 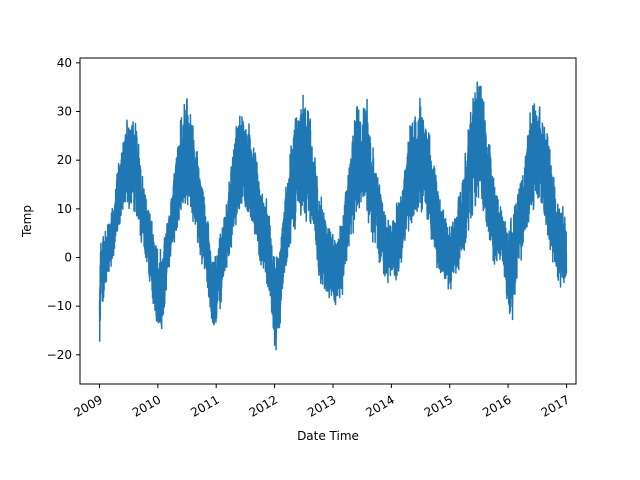 What do you see at coordinates (328, 436) in the screenshot?
I see `x-axis-title: Date Time` at bounding box center [328, 436].